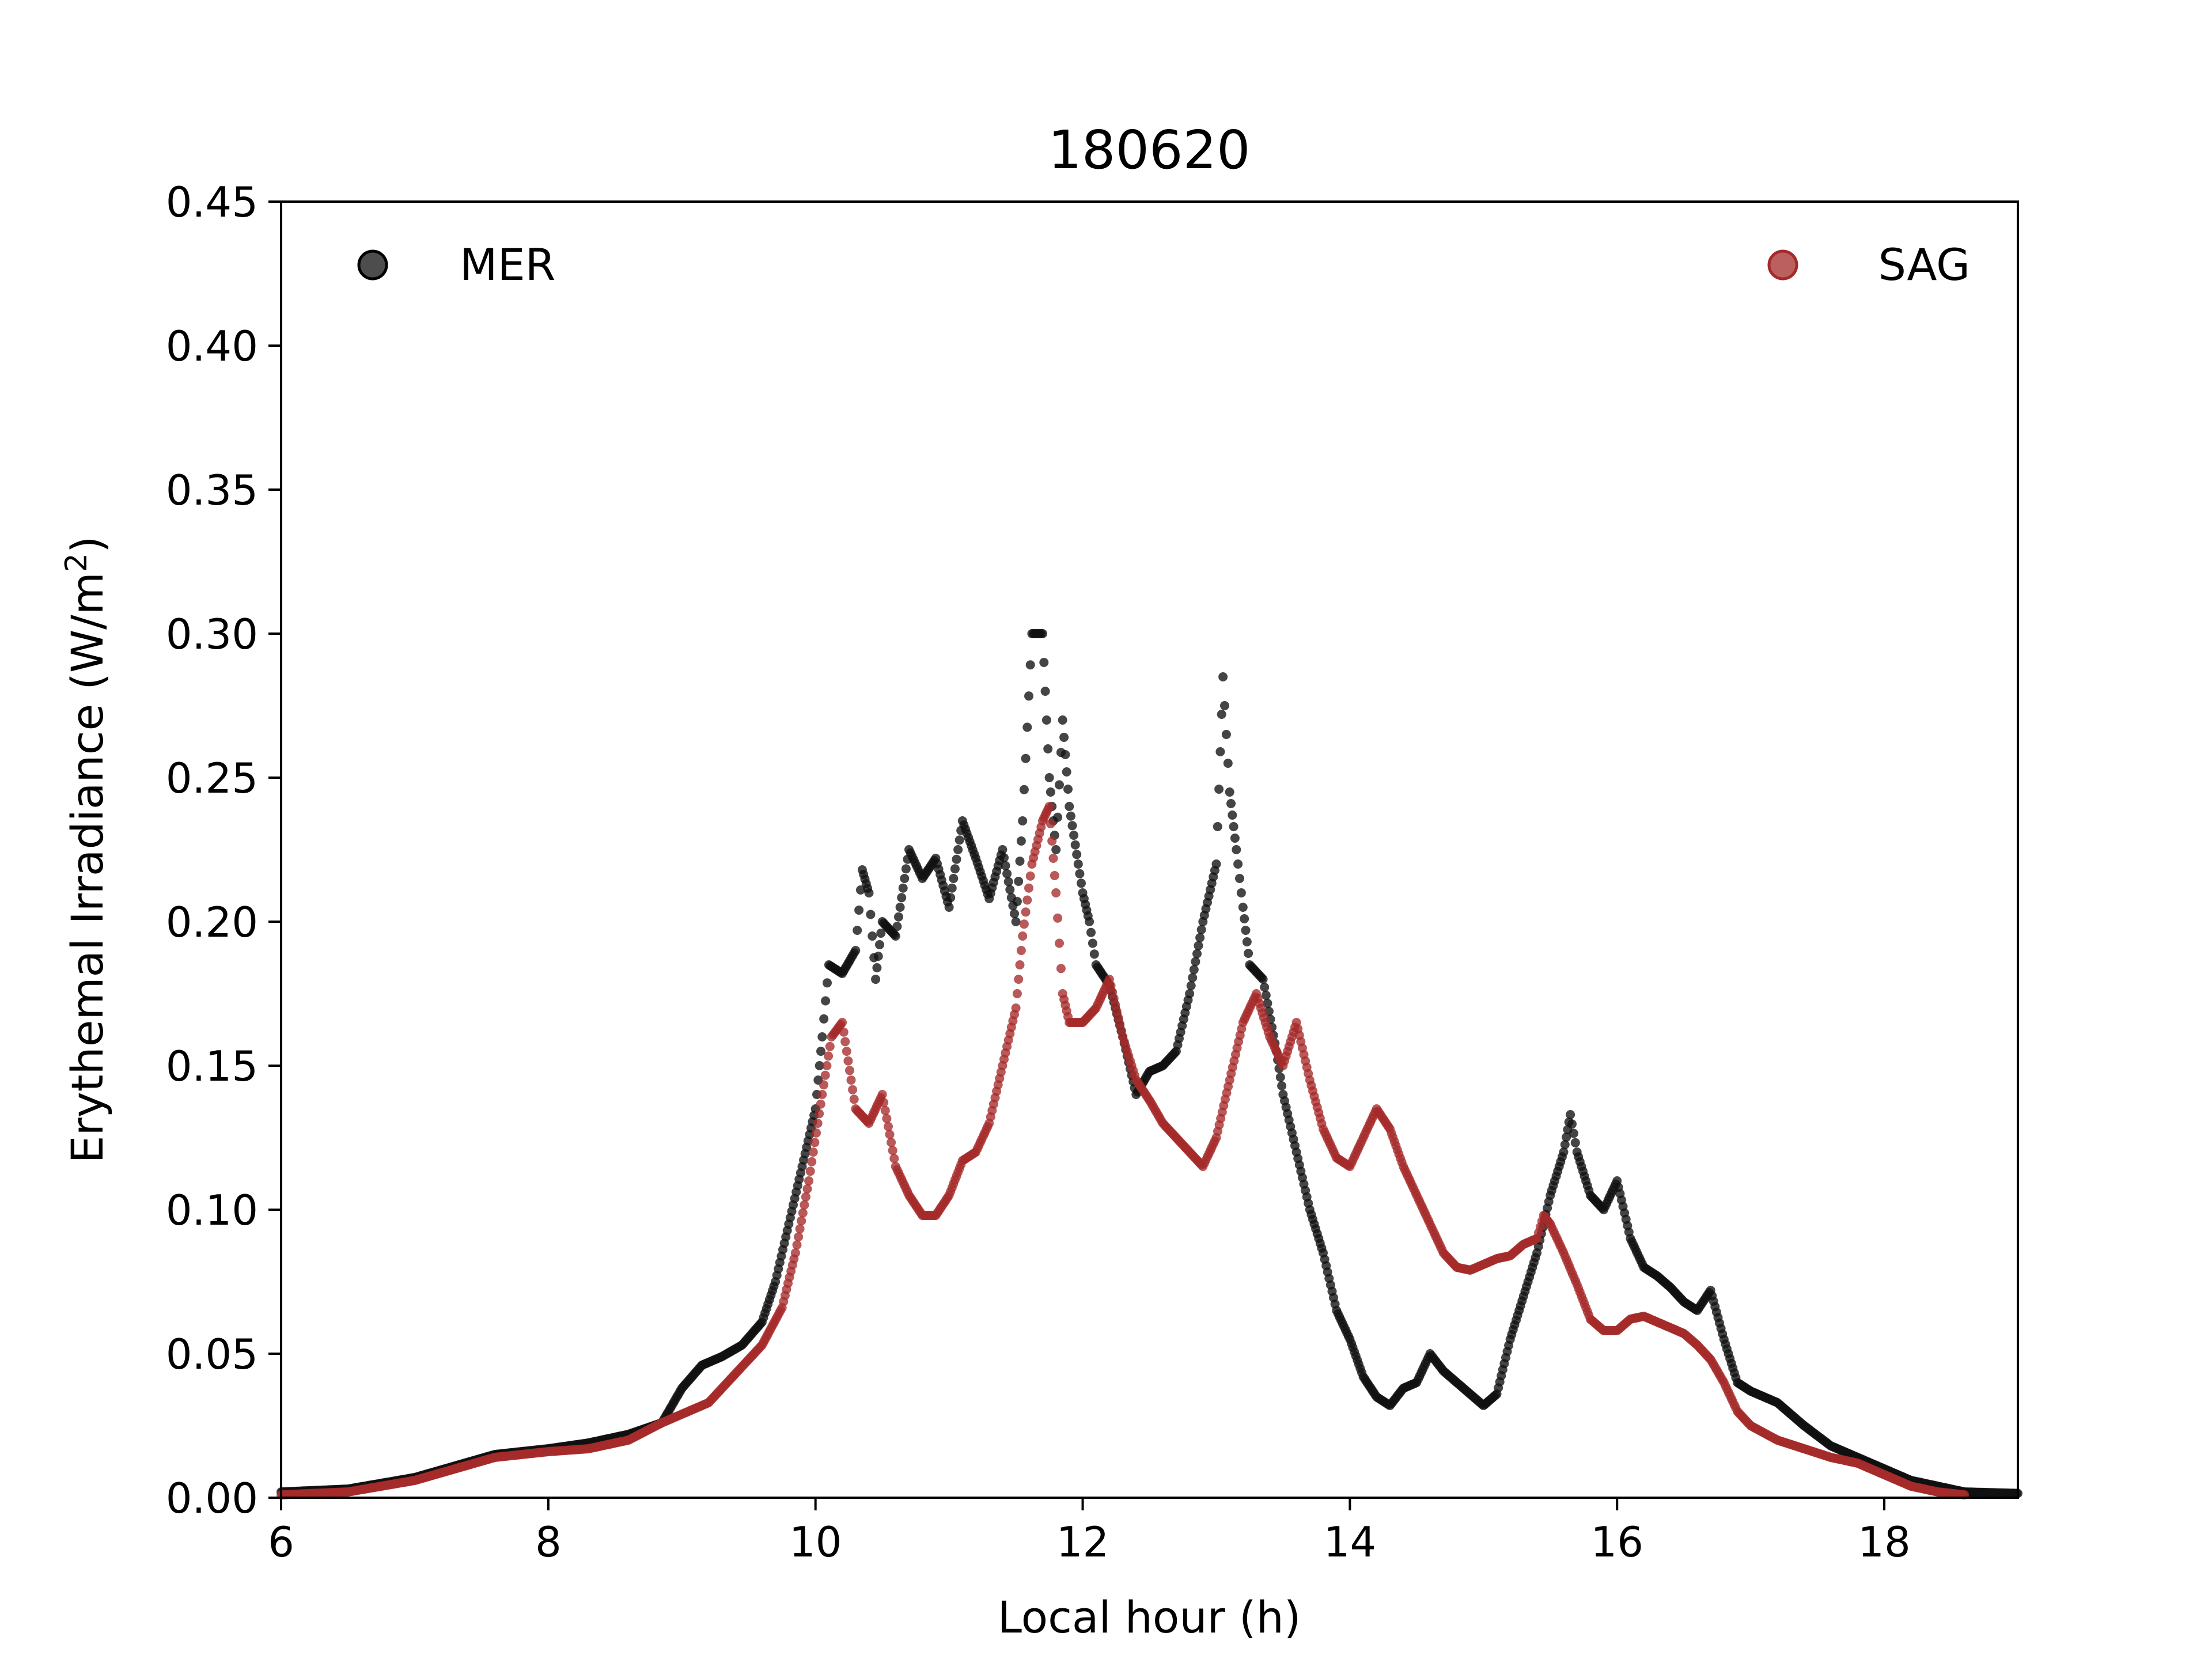 The width and height of the screenshot is (2212, 1659). I want to click on y-tick-label: 0.40, so click(212, 346).